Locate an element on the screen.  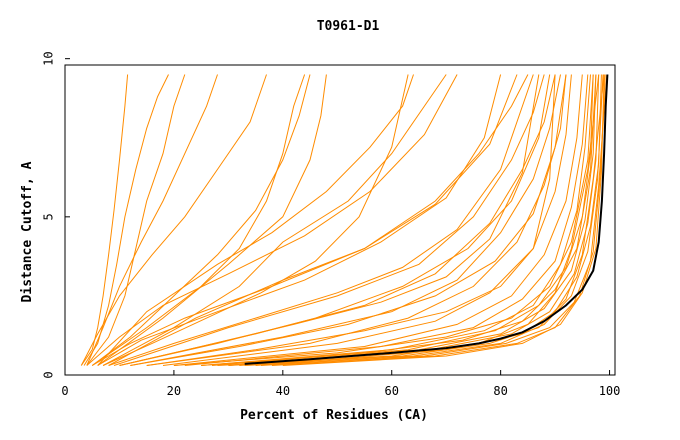
y-axis-label: Distance Cutoff, A is located at coordinates (27, 231).